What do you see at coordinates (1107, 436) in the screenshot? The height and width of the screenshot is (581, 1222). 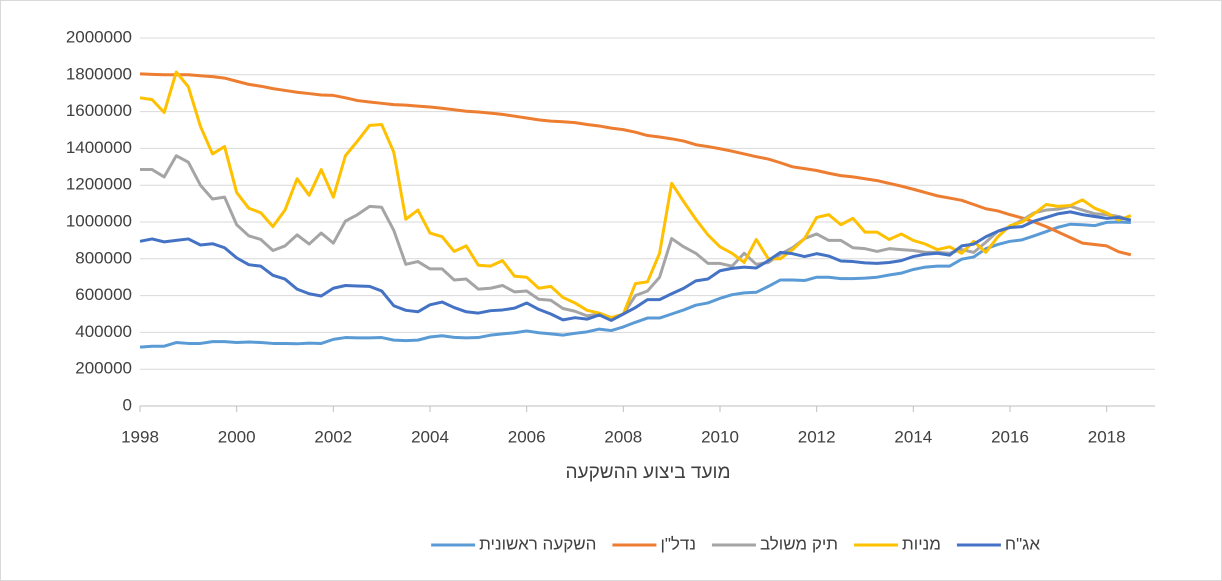 I see `x-tick-label: 2018` at bounding box center [1107, 436].